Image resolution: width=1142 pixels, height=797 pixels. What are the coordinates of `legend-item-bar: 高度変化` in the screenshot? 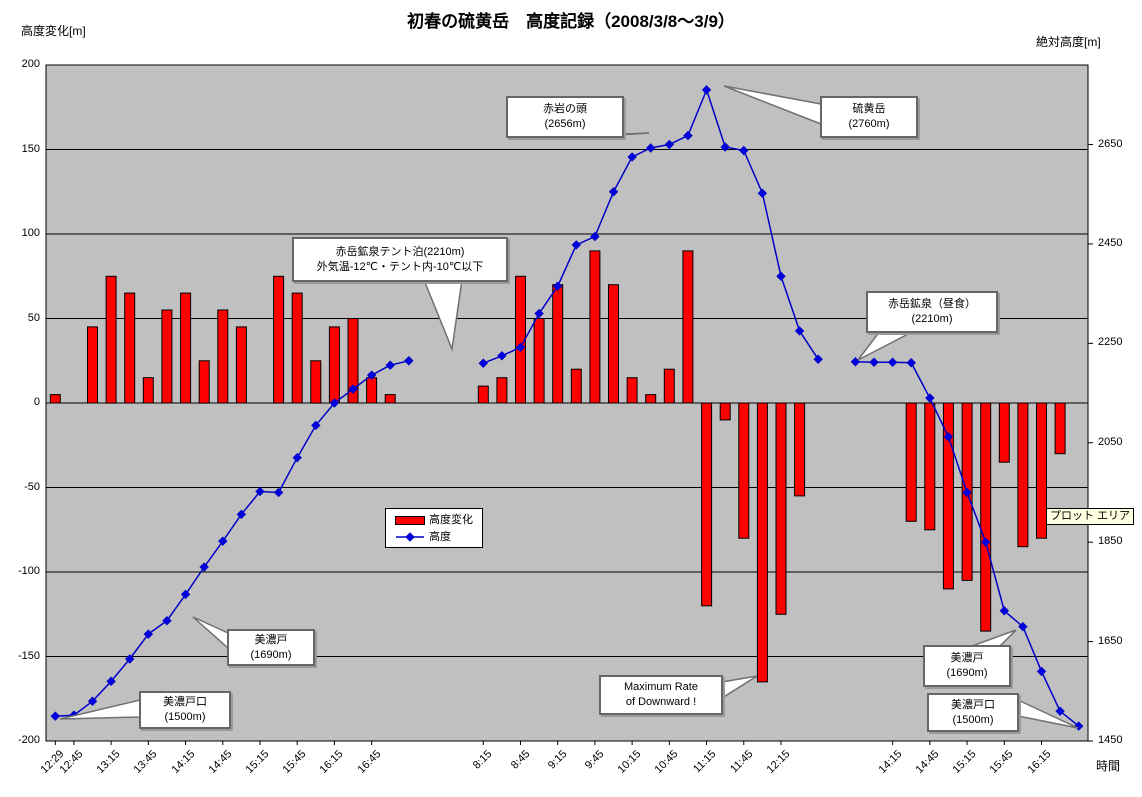 It's located at (434, 520).